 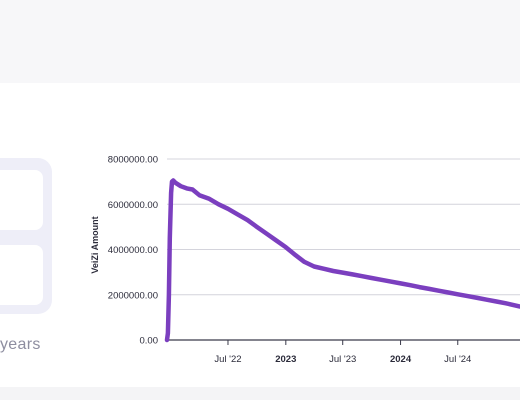 What do you see at coordinates (457, 359) in the screenshot?
I see `x-tick-label: Jul '24` at bounding box center [457, 359].